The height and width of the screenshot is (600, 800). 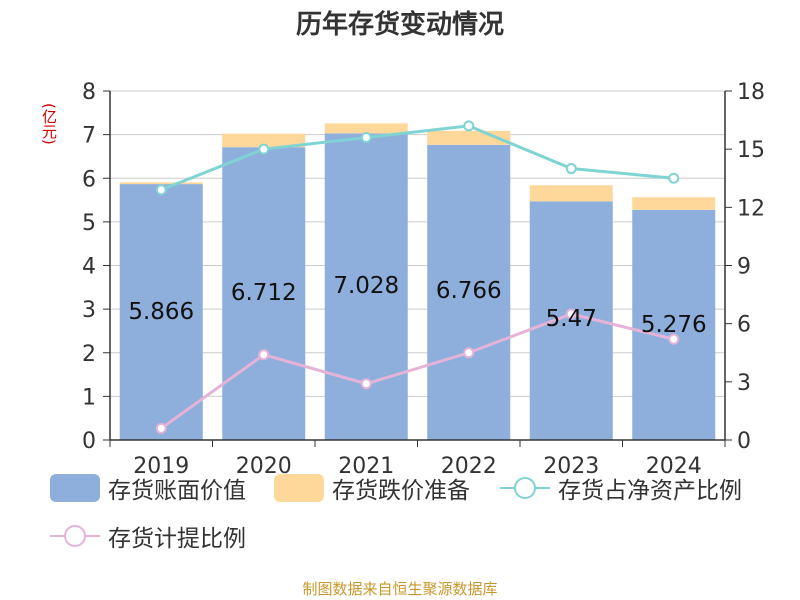 What do you see at coordinates (399, 25) in the screenshot?
I see `chart-title: 历年存货变动情况` at bounding box center [399, 25].